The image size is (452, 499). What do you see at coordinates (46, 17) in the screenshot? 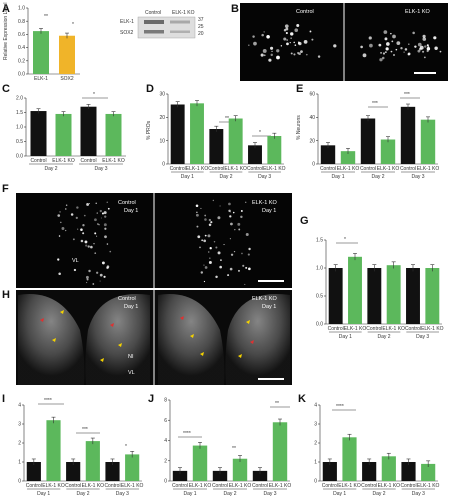
I see `sig-a-elk1: **` at bounding box center [46, 17].